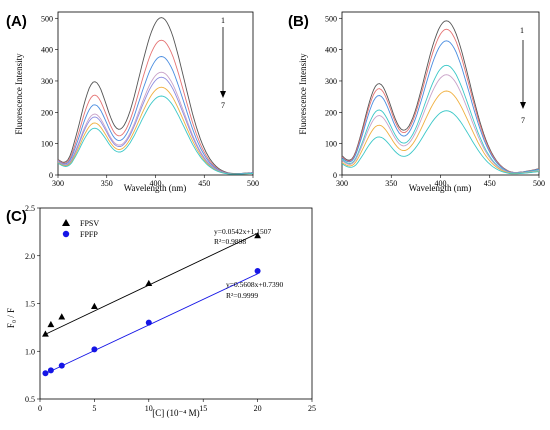  What do you see at coordinates (49, 97) in the screenshot?
I see `panel-a-y-ticks: 0 100 200 300 400 500` at bounding box center [49, 97].